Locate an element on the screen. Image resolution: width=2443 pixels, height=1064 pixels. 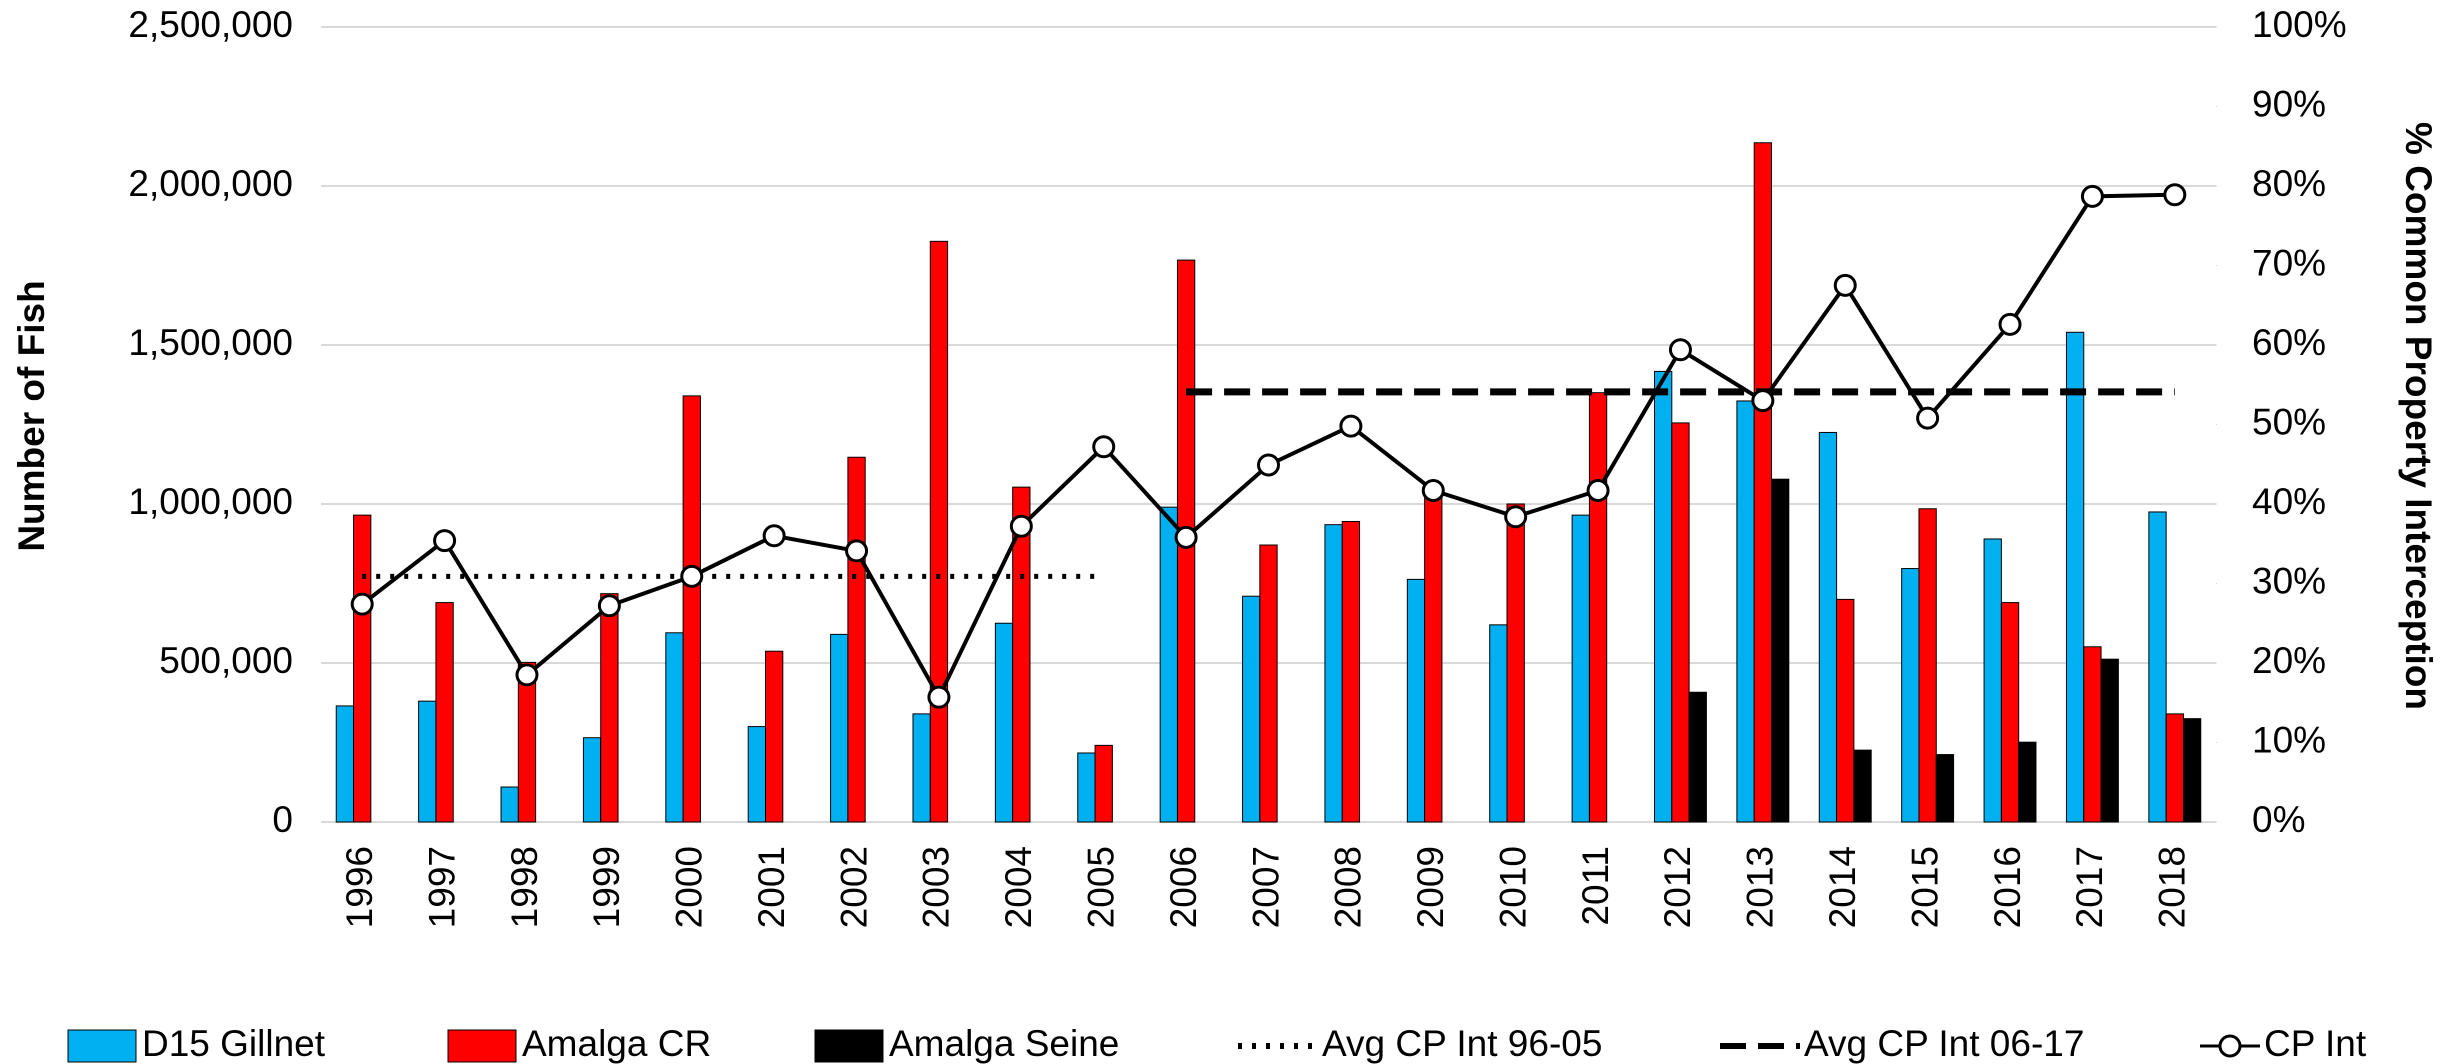
x-tick-label: 1997 is located at coordinates (441, 887).